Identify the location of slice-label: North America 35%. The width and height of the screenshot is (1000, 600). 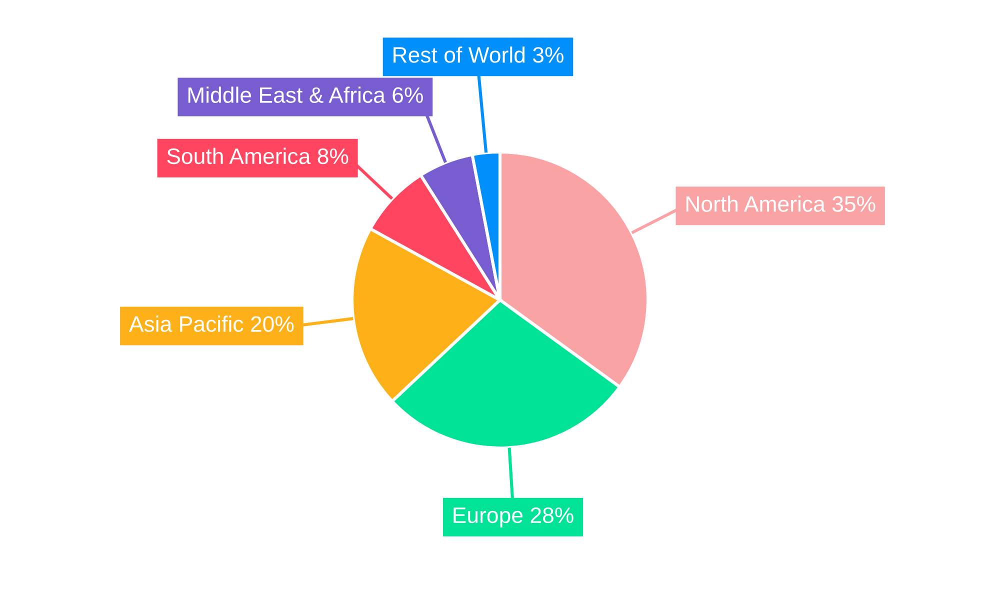
(781, 204).